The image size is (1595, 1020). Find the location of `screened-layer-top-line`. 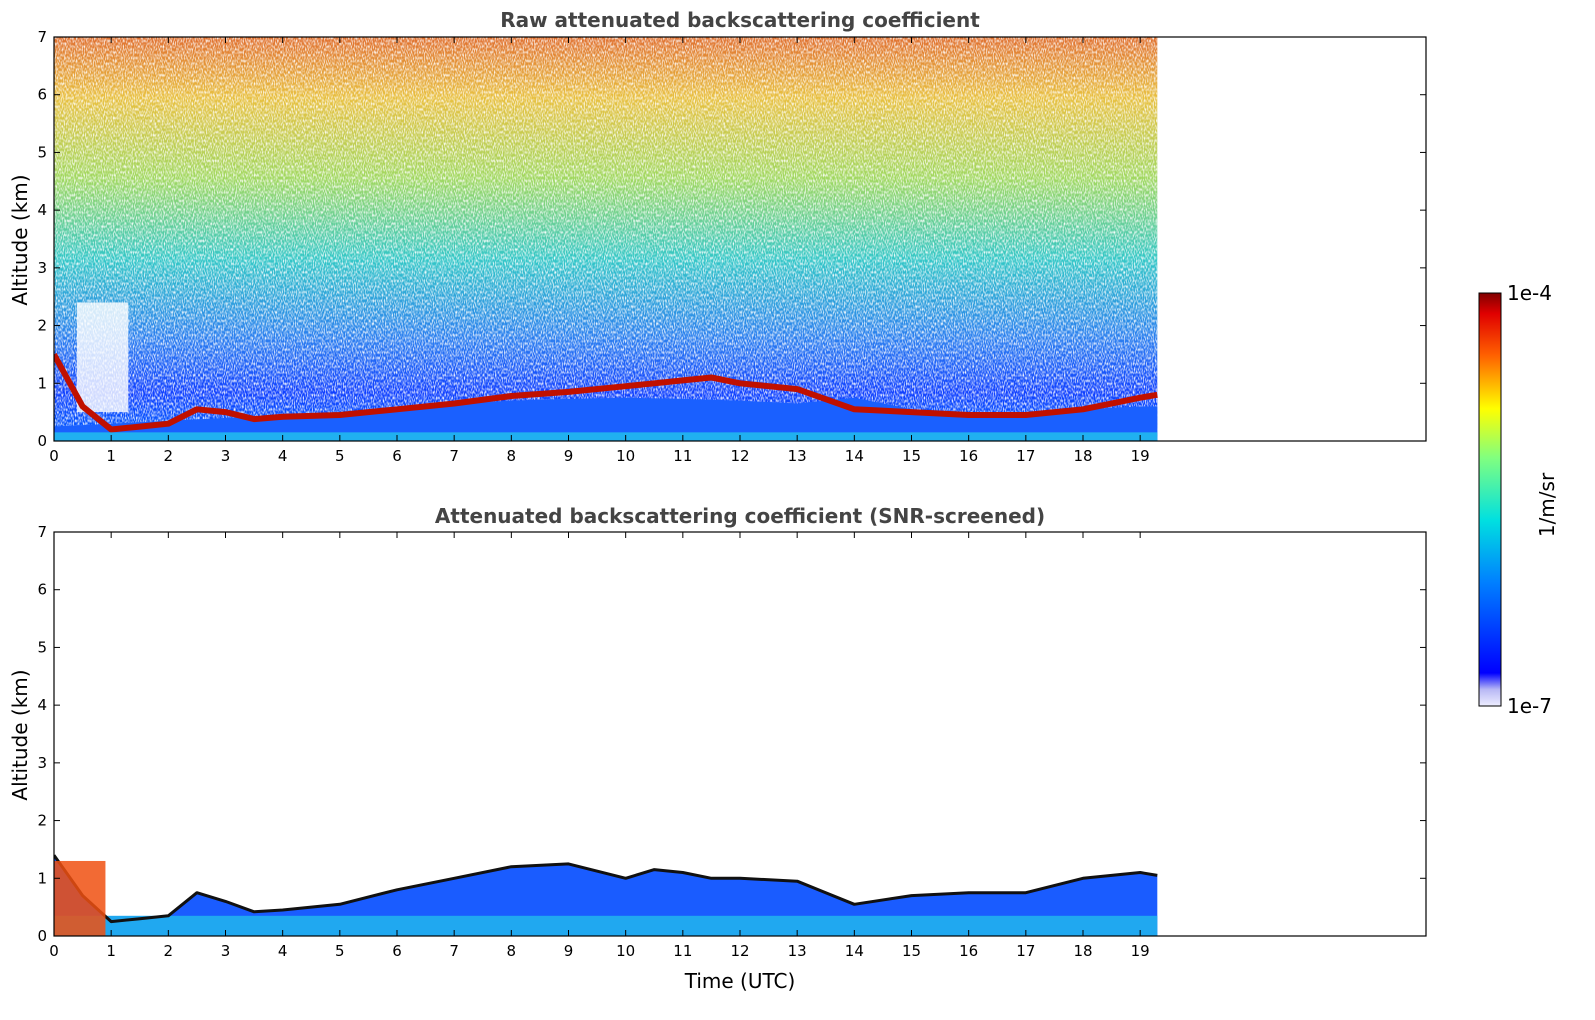

screened-layer-top-line is located at coordinates (606, 889).